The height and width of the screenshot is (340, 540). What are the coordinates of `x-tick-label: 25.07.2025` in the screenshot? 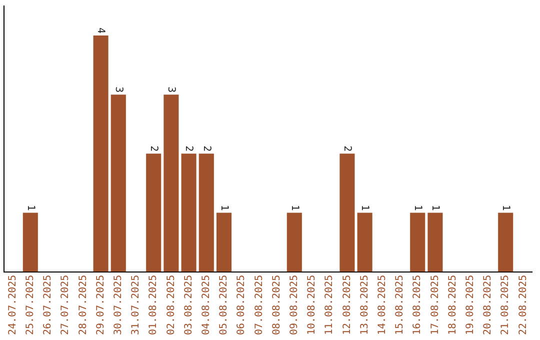 It's located at (30, 305).